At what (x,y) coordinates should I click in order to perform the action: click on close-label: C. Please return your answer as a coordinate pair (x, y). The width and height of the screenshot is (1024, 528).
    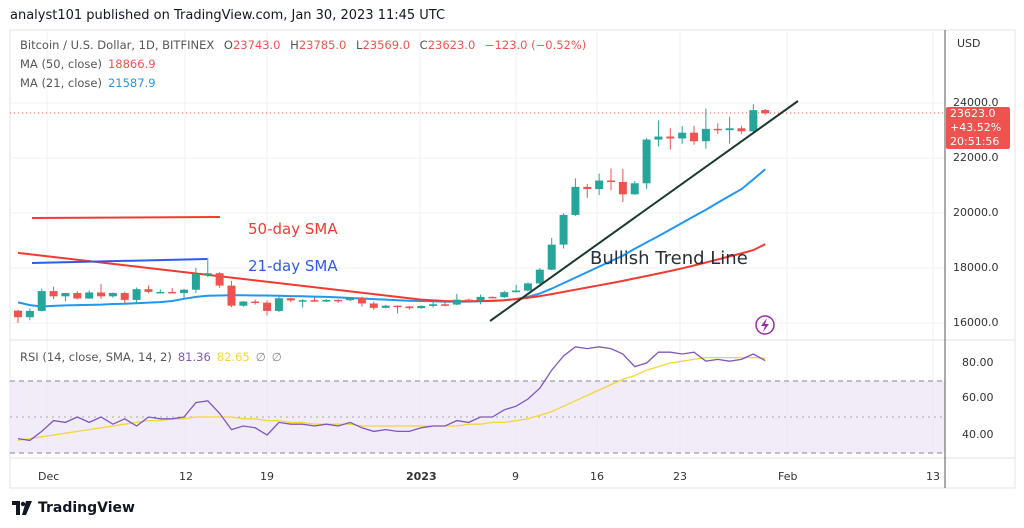
    Looking at the image, I should click on (423, 45).